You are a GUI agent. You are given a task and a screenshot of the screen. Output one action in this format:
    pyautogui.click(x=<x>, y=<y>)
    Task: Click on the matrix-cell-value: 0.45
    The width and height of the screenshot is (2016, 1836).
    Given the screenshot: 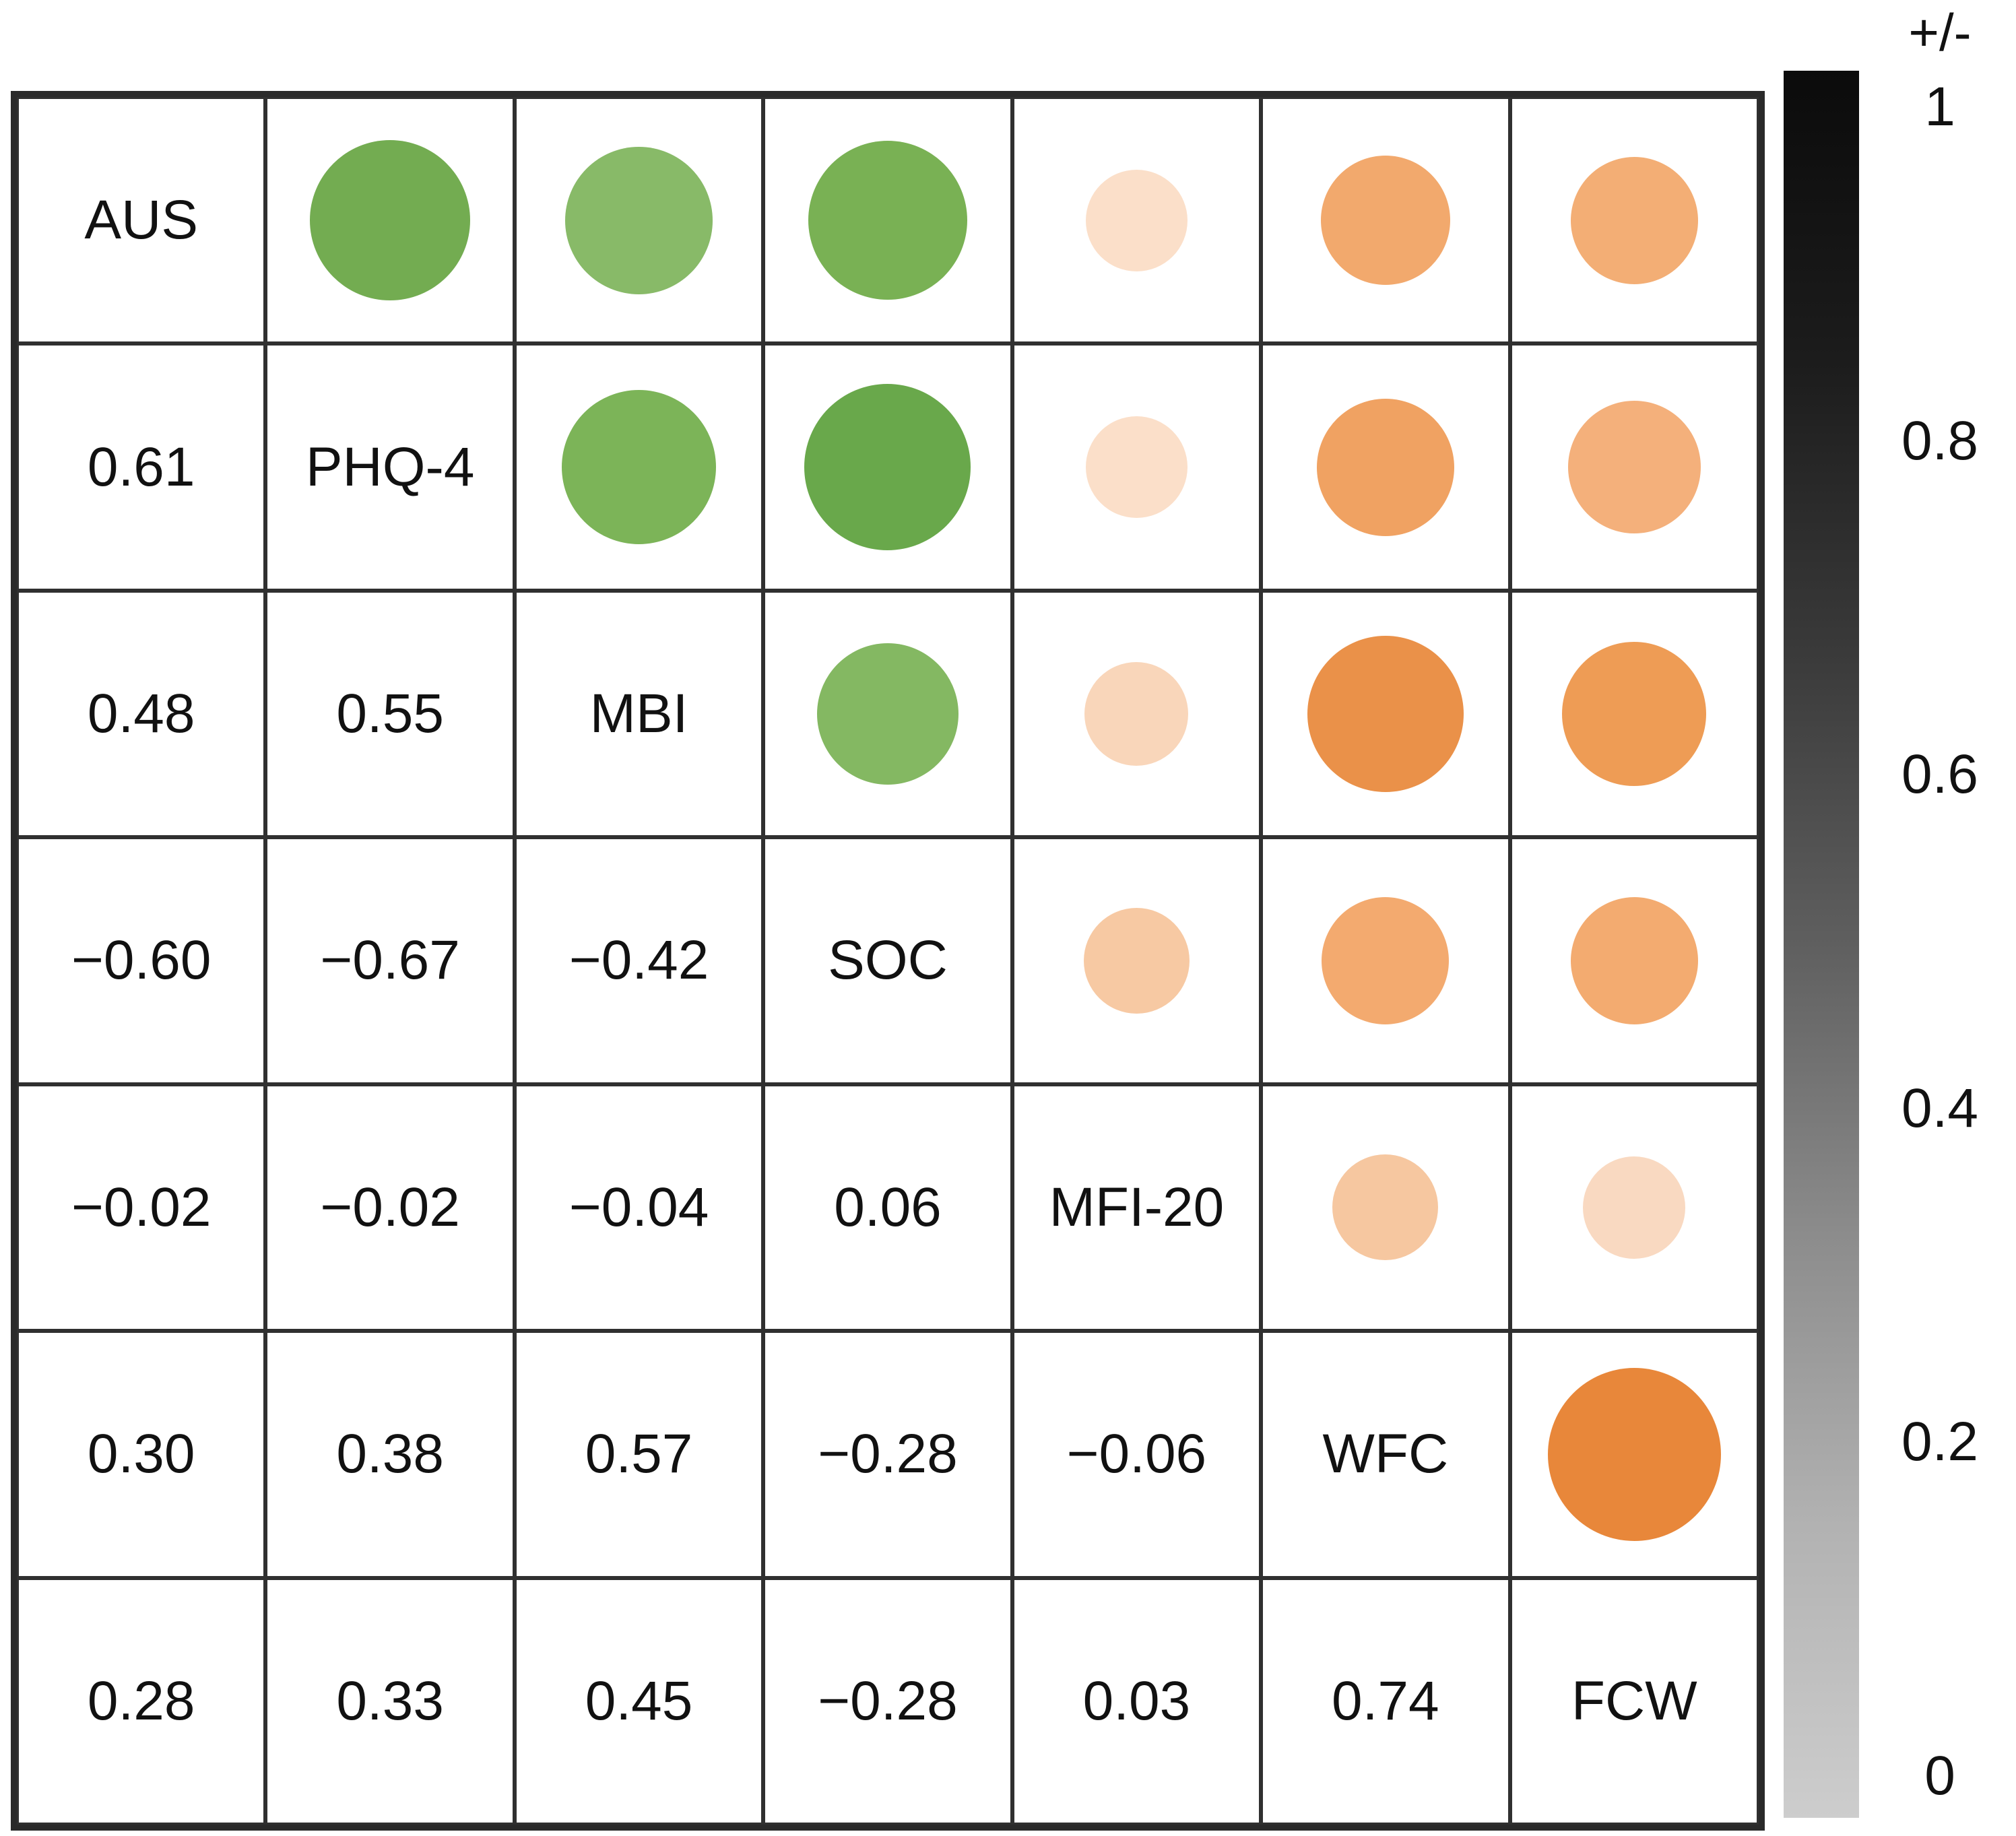 What is the action you would take?
    pyautogui.click(x=639, y=1701)
    